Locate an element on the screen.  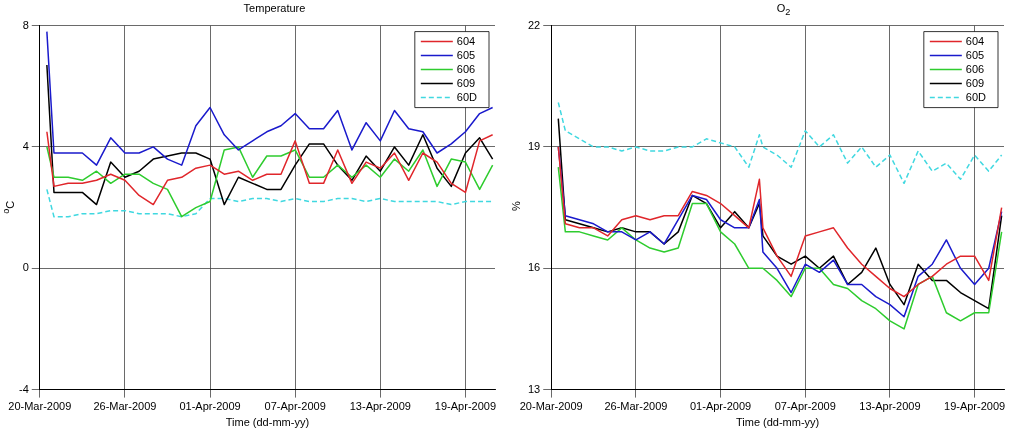
y-tick-label: -4 is located at coordinates (24, 388).